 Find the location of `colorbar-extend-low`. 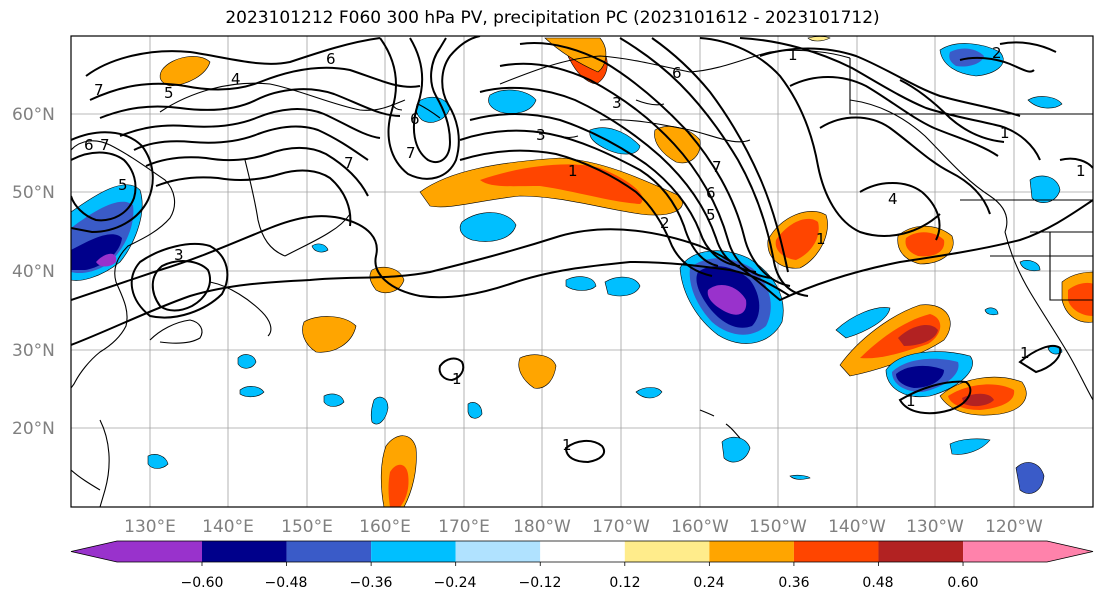

colorbar-extend-low is located at coordinates (94, 551).